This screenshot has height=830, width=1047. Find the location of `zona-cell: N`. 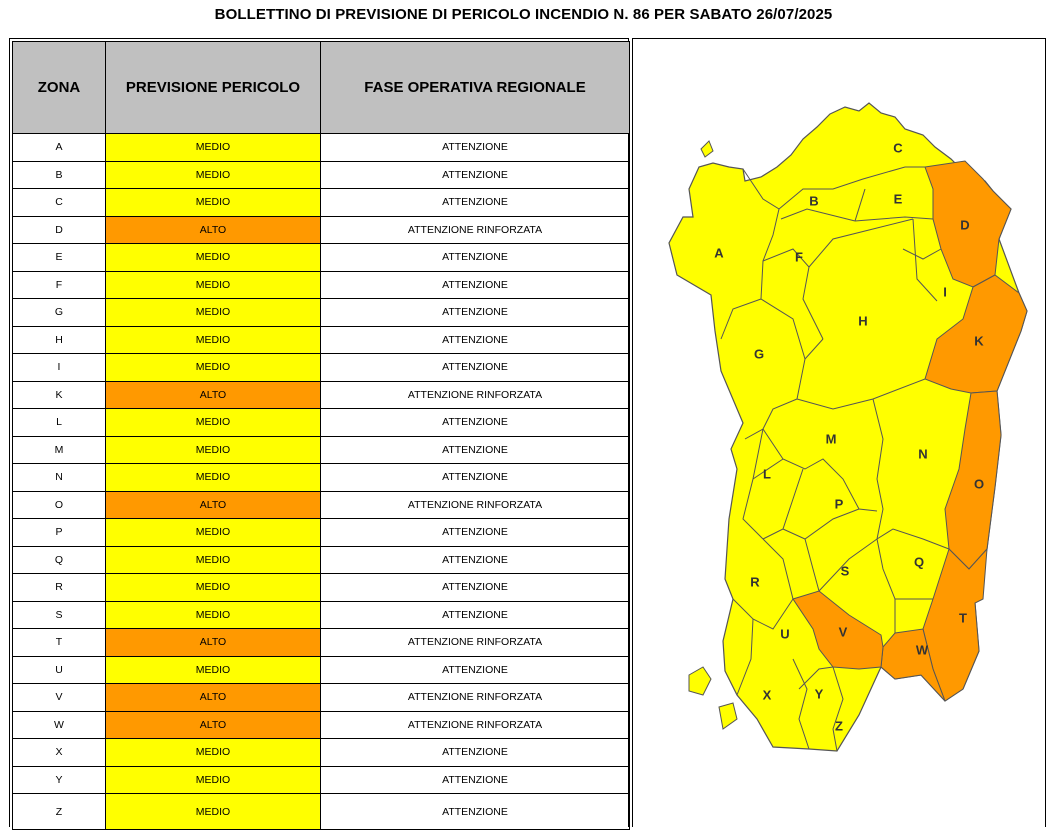

zona-cell: N is located at coordinates (59, 477).